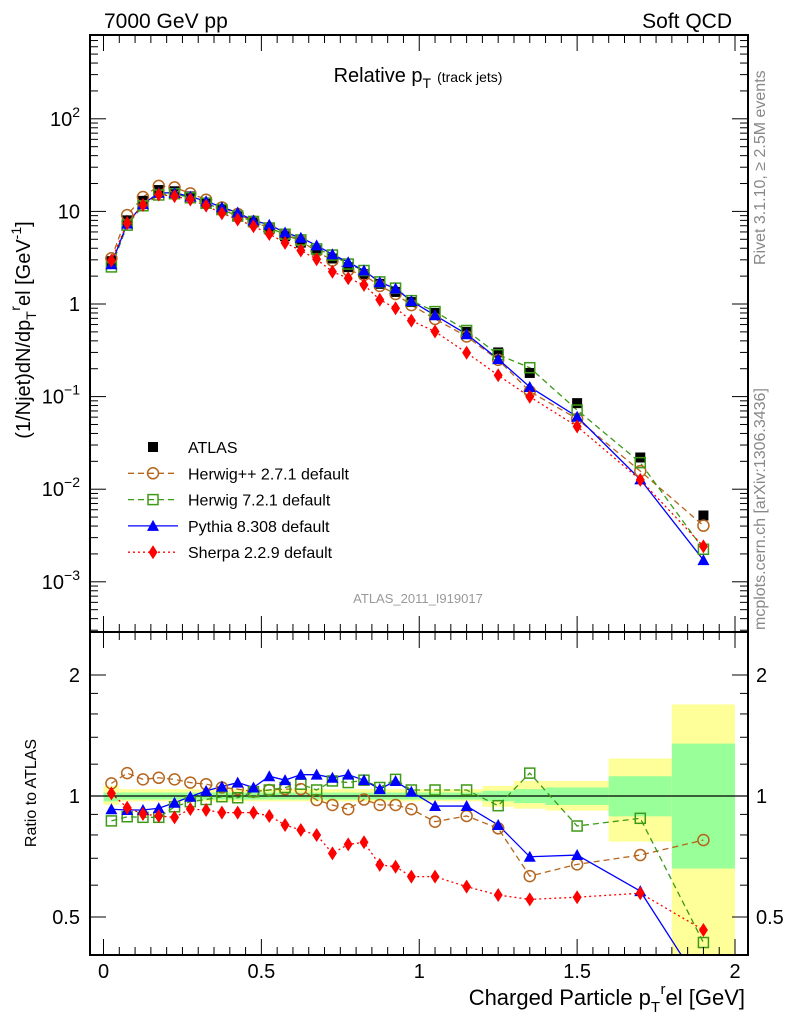 This screenshot has width=786, height=1024. Describe the element at coordinates (66, 918) in the screenshot. I see `ratio-y-tick-label: 0.5` at that location.